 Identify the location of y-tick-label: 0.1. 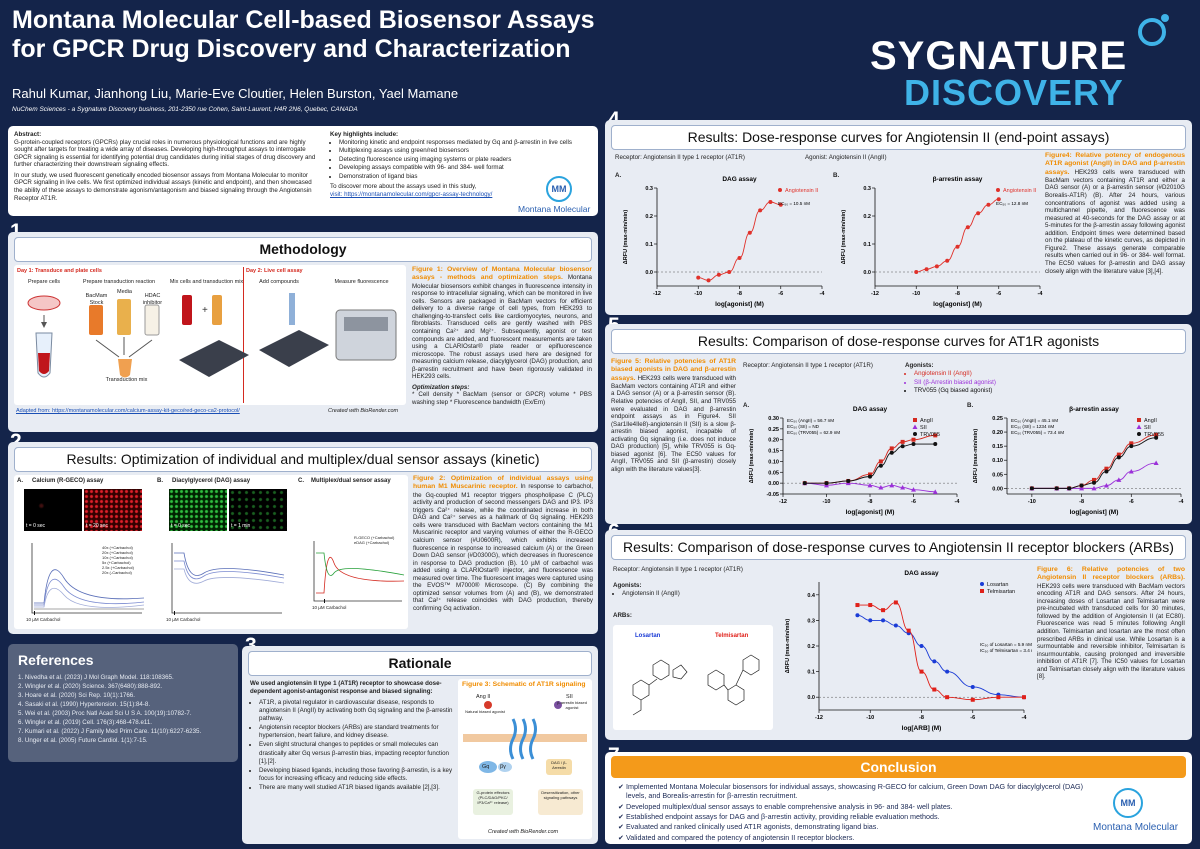
(811, 673).